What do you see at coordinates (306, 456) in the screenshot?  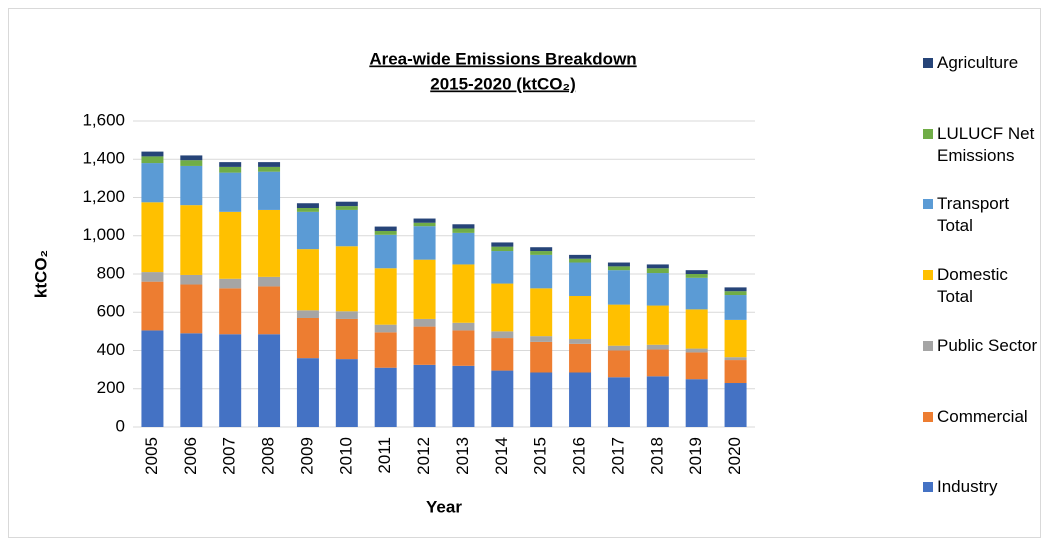 I see `x-tick-label: 2009` at bounding box center [306, 456].